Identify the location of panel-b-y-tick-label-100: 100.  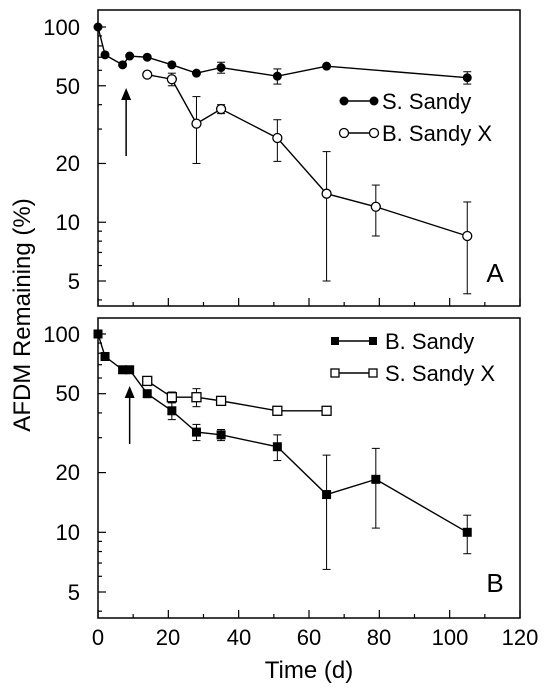
(61, 334).